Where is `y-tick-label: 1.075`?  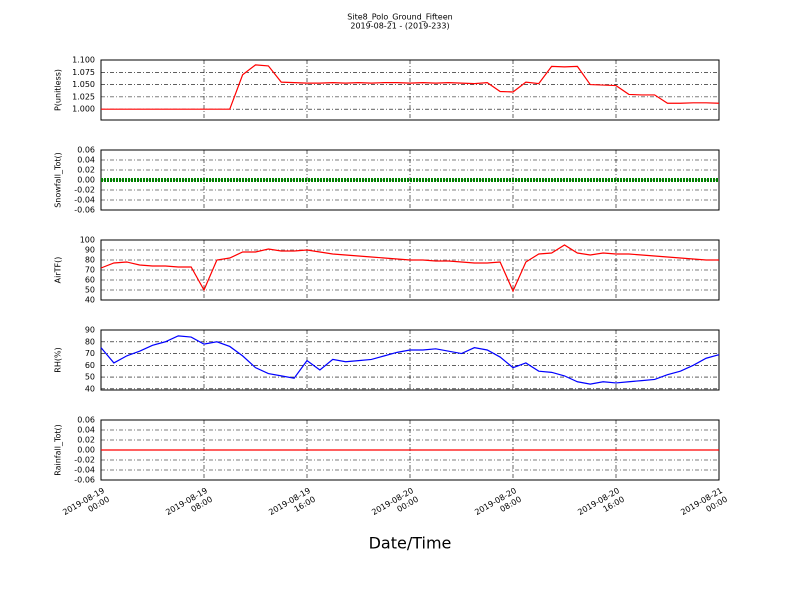 y-tick-label: 1.075 is located at coordinates (83, 72).